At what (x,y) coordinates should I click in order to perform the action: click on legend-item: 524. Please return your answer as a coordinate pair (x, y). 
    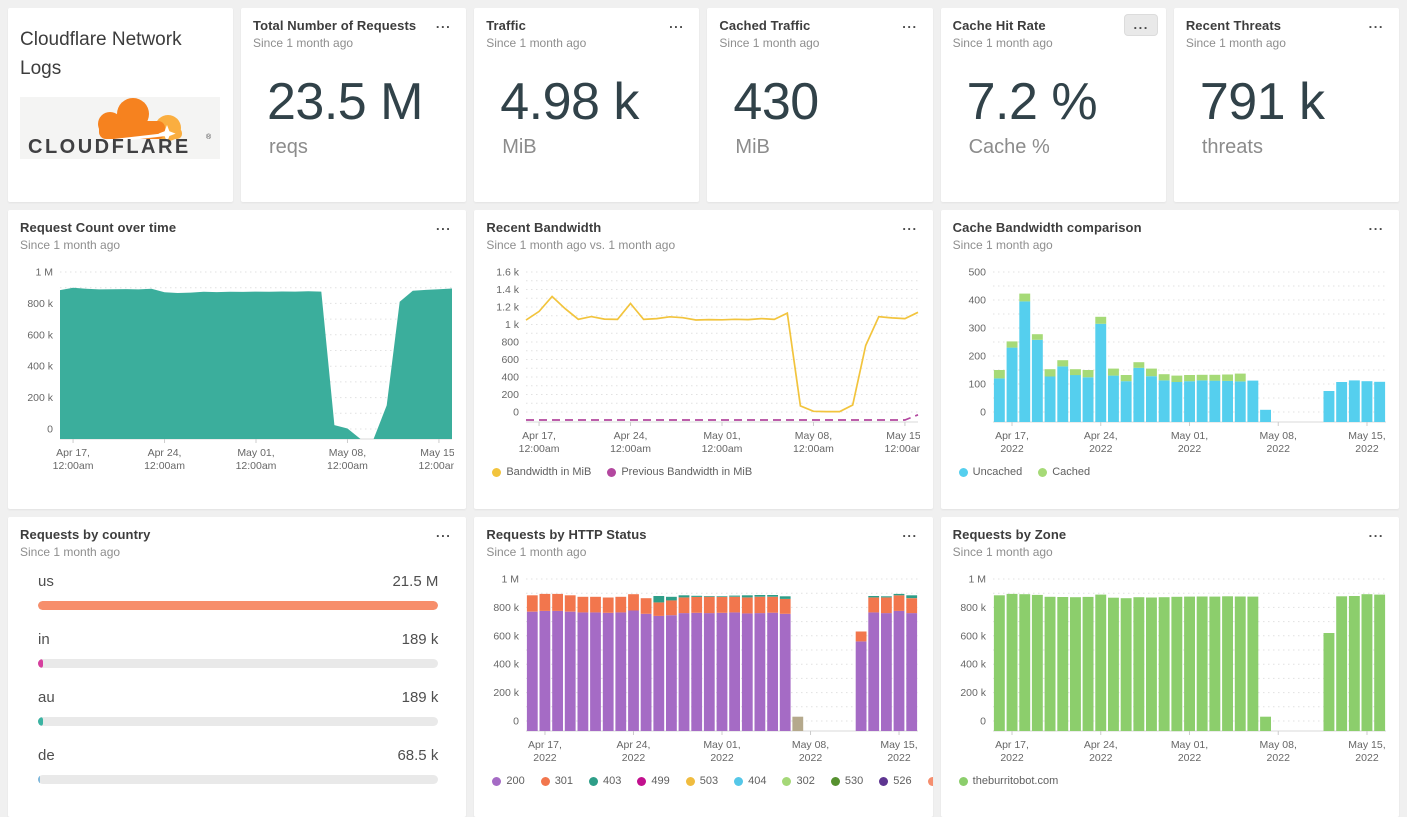
    Looking at the image, I should click on (930, 781).